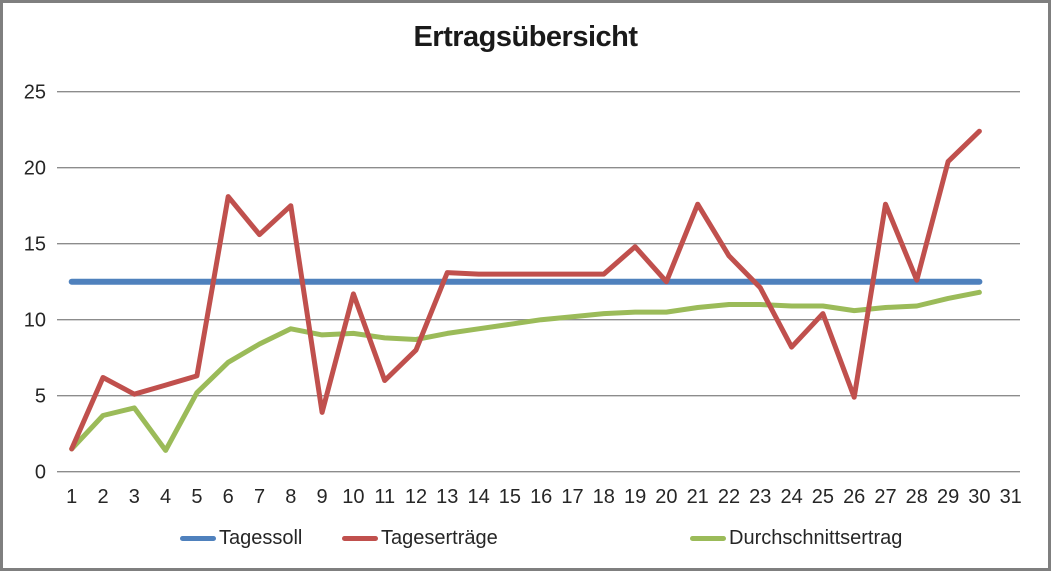 Image resolution: width=1051 pixels, height=571 pixels. Describe the element at coordinates (290, 497) in the screenshot. I see `x-tick-label-8: 8` at that location.